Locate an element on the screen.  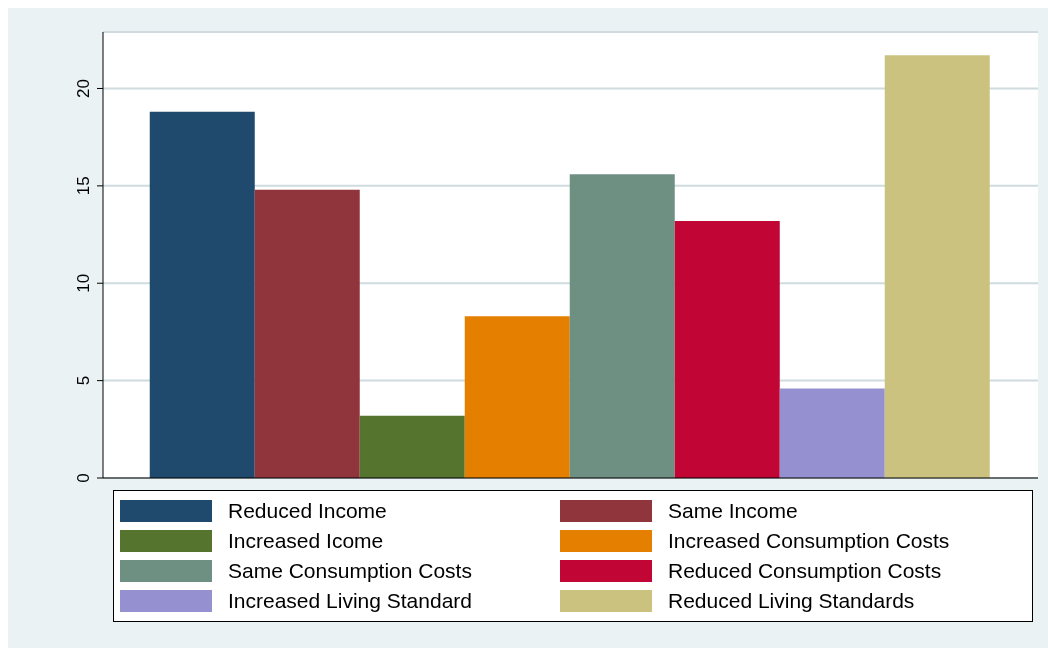
legend-label: Increased Icome is located at coordinates (306, 541).